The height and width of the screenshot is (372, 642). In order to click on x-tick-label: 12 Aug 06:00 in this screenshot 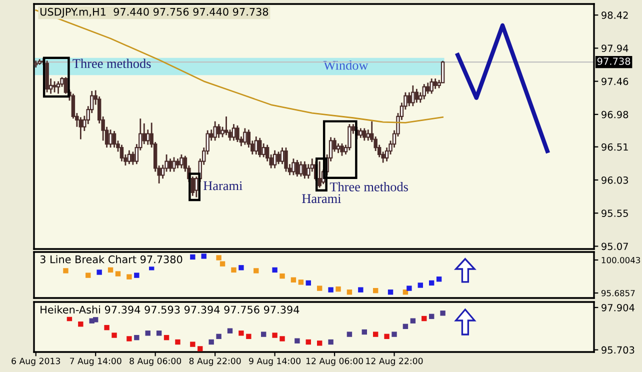, I will do `click(334, 362)`.